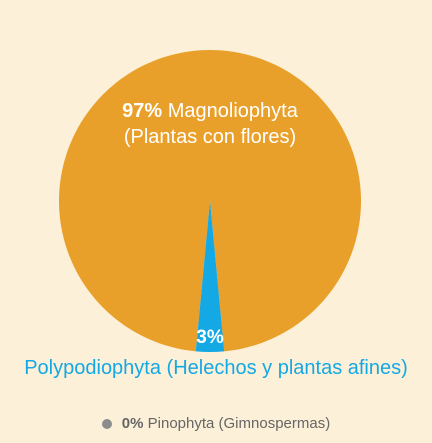  I want to click on percent-label: 97%, so click(142, 111).